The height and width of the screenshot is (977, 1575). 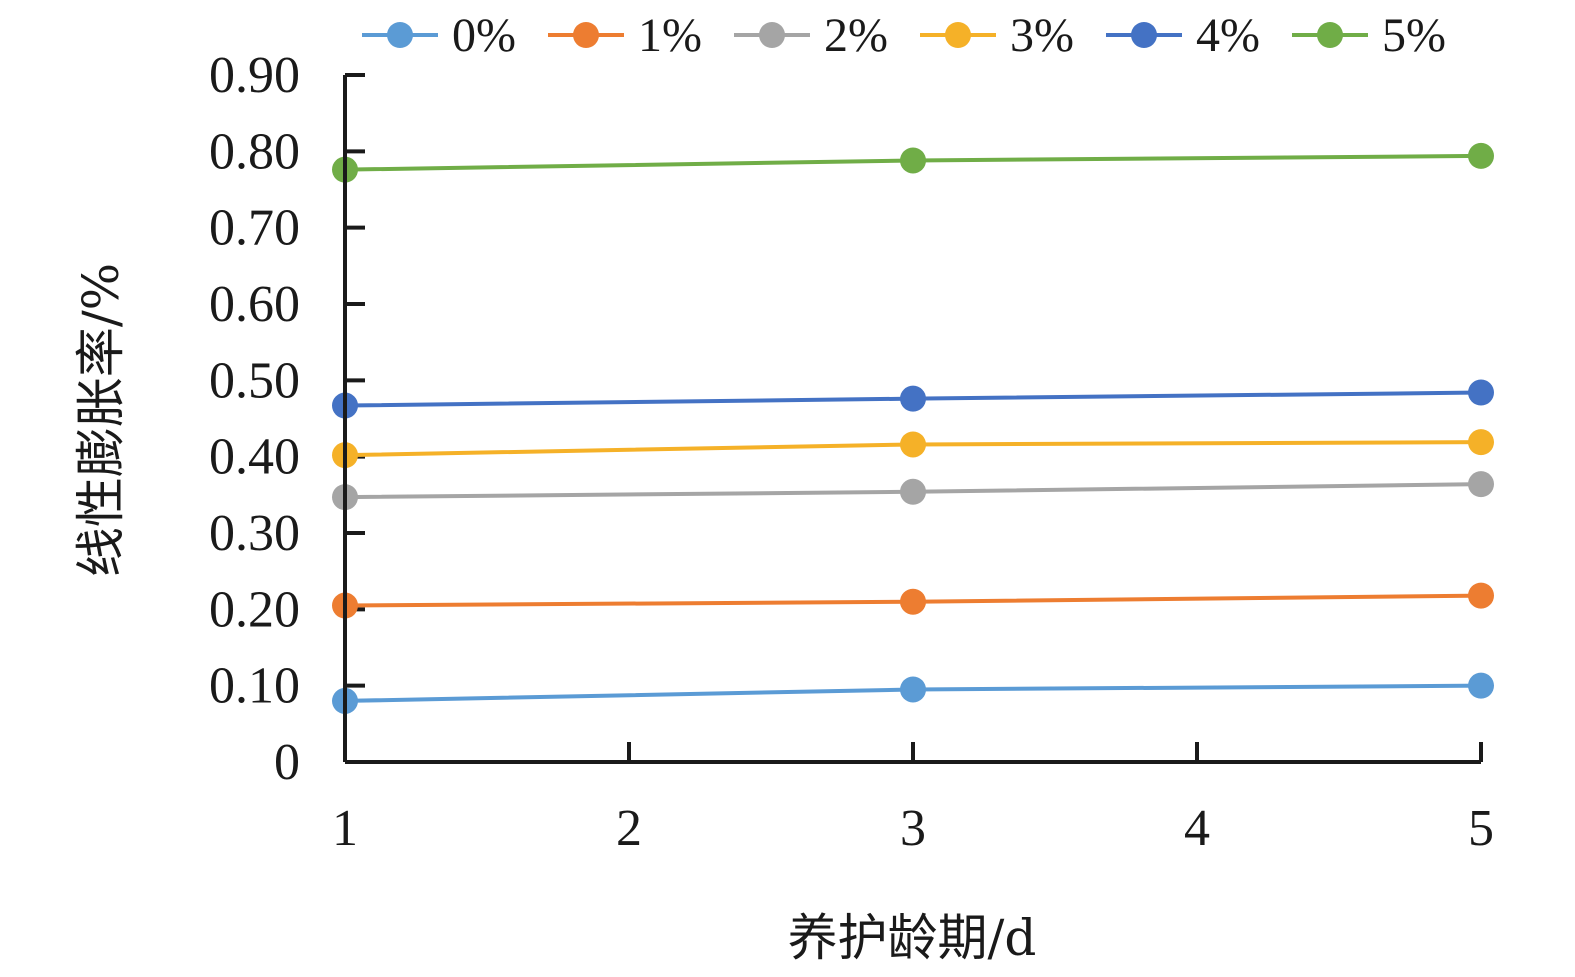 I want to click on y-tick-label: 0.90, so click(x=254, y=75).